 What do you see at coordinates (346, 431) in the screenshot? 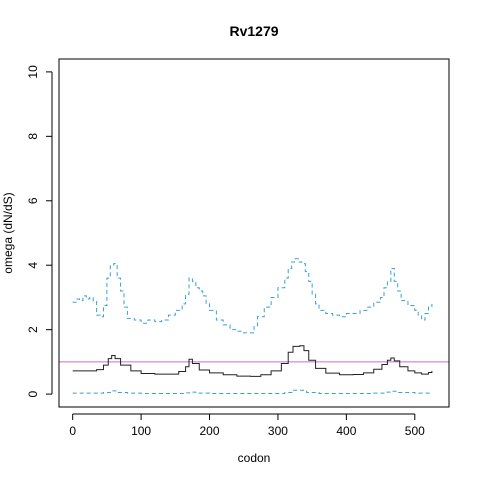
I see `x-tick-label: 400` at bounding box center [346, 431].